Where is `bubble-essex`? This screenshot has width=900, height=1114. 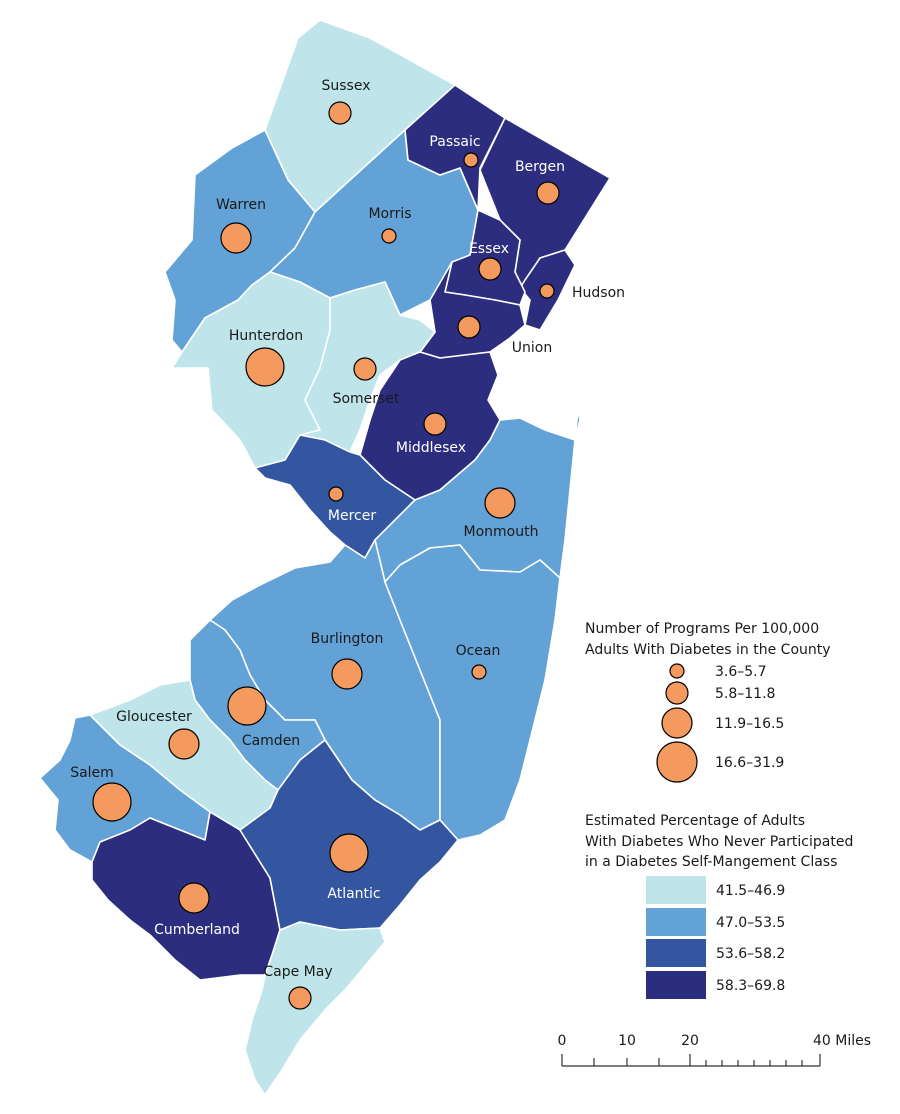
bubble-essex is located at coordinates (490, 269).